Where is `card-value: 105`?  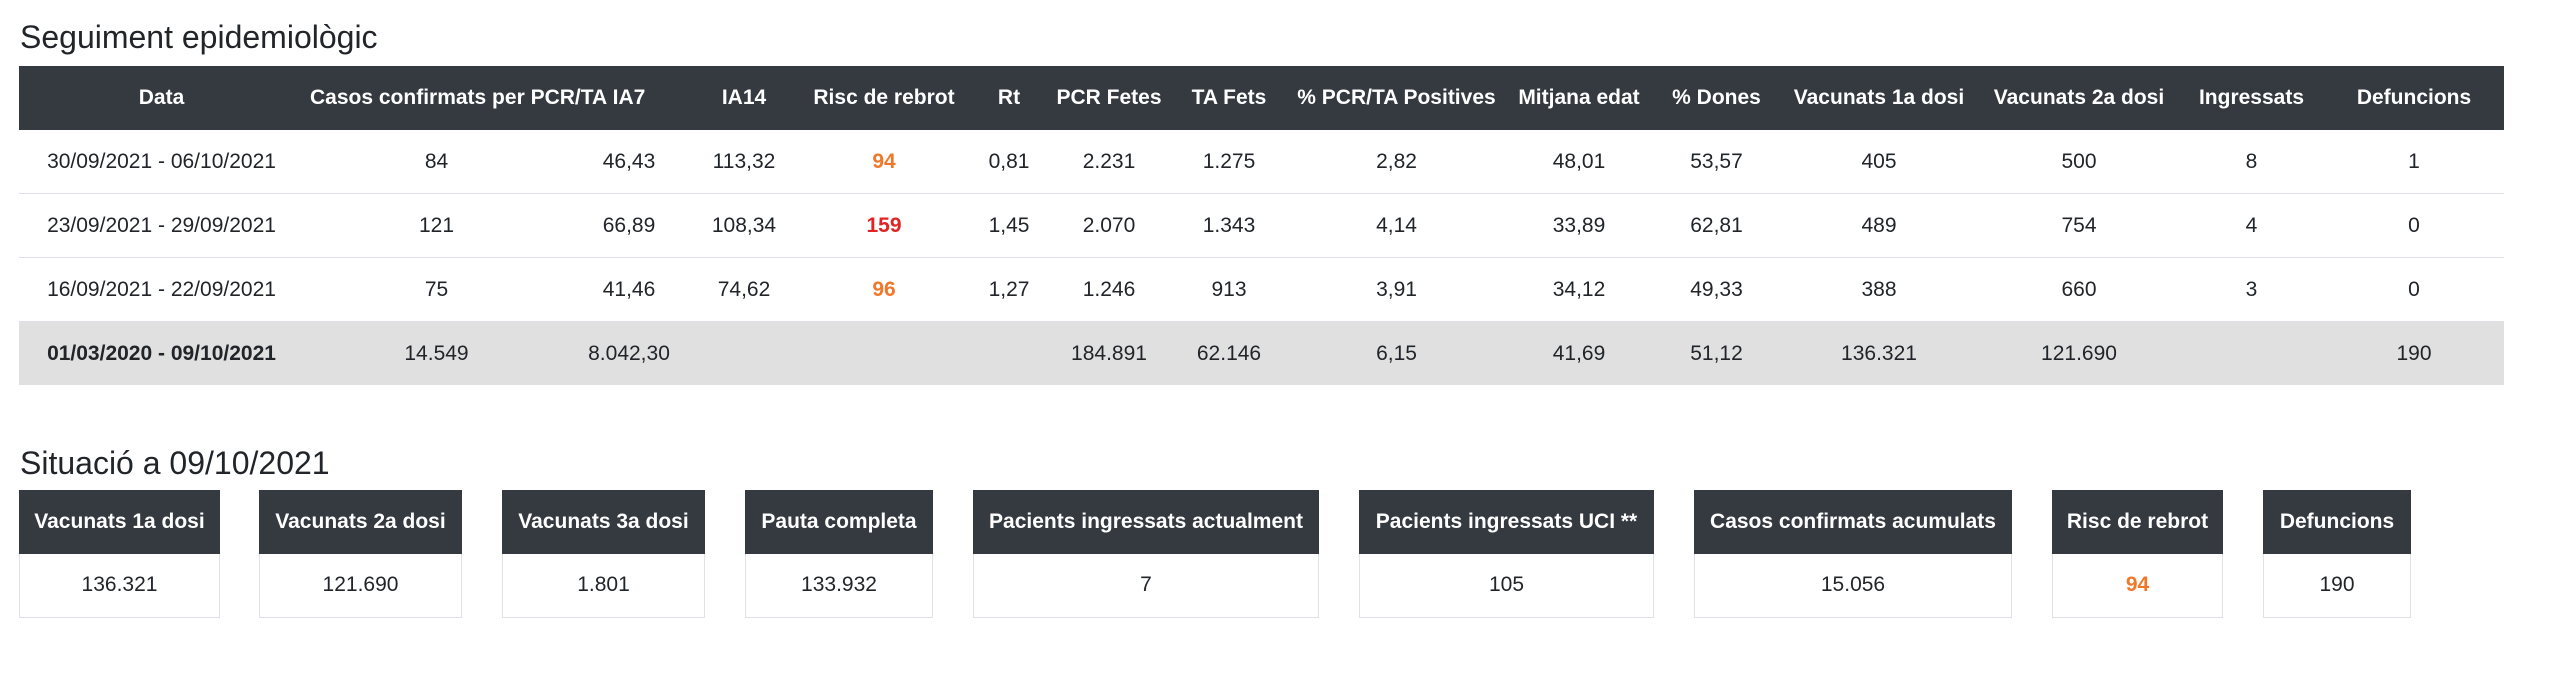
card-value: 105 is located at coordinates (1506, 586).